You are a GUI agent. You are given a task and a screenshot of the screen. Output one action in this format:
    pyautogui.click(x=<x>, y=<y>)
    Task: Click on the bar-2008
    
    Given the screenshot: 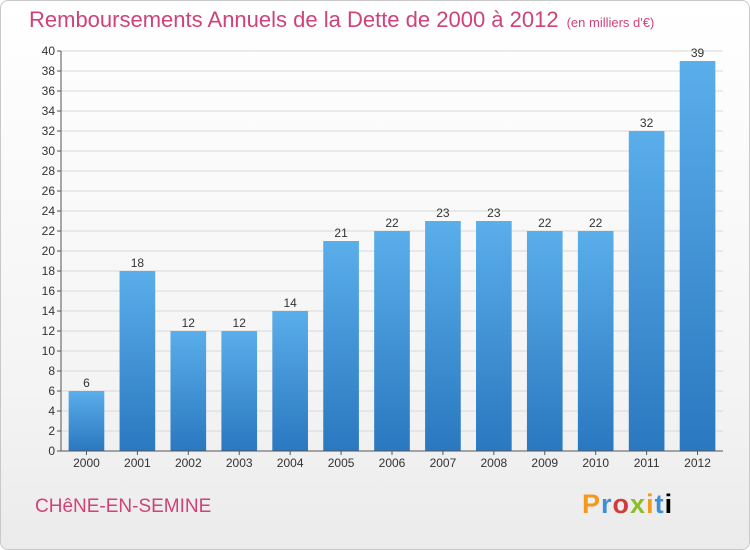 What is the action you would take?
    pyautogui.click(x=494, y=336)
    